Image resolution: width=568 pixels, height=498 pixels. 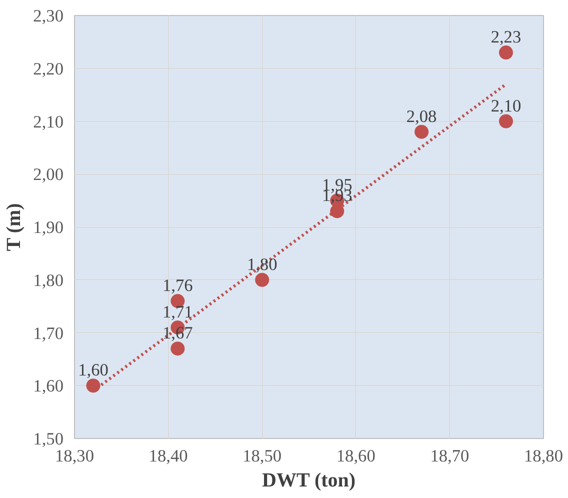 I want to click on y-tick-label: 1,50, so click(x=48, y=439).